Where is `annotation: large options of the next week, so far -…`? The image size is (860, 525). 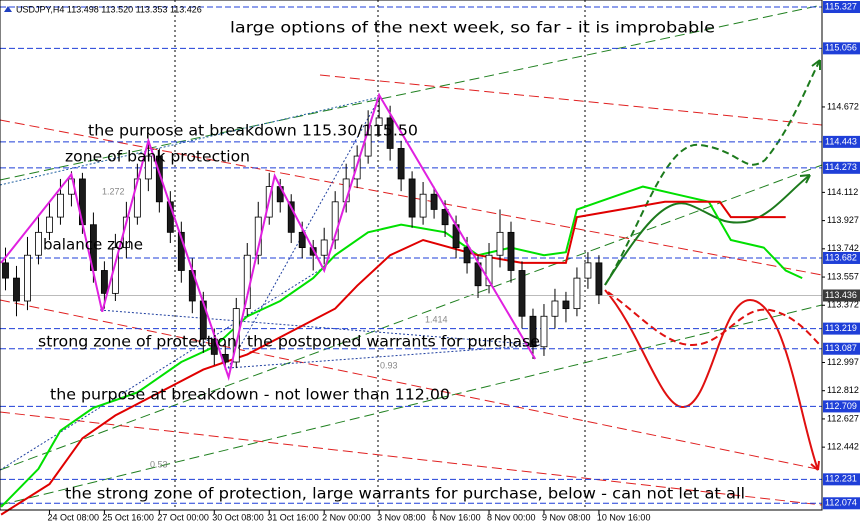 annotation: large options of the next week, so far -… is located at coordinates (472, 28).